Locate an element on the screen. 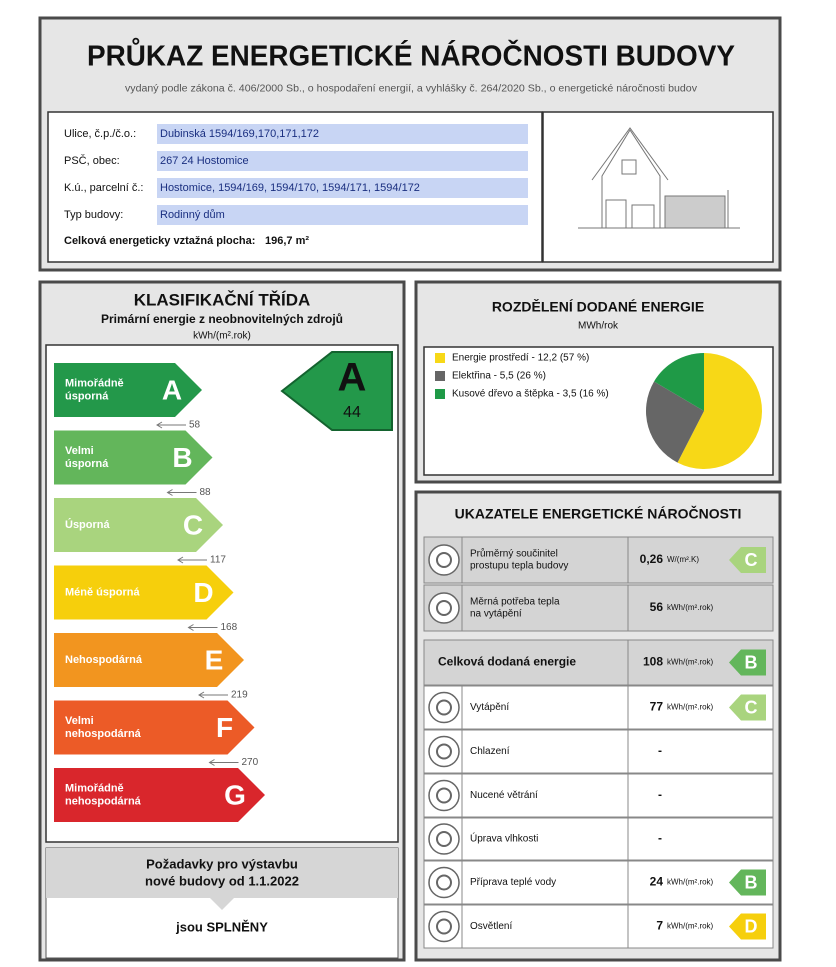 The height and width of the screenshot is (967, 836). indicators-title: UKAZATELE ENERGETICKÉ NÁROČNOSTI is located at coordinates (598, 513).